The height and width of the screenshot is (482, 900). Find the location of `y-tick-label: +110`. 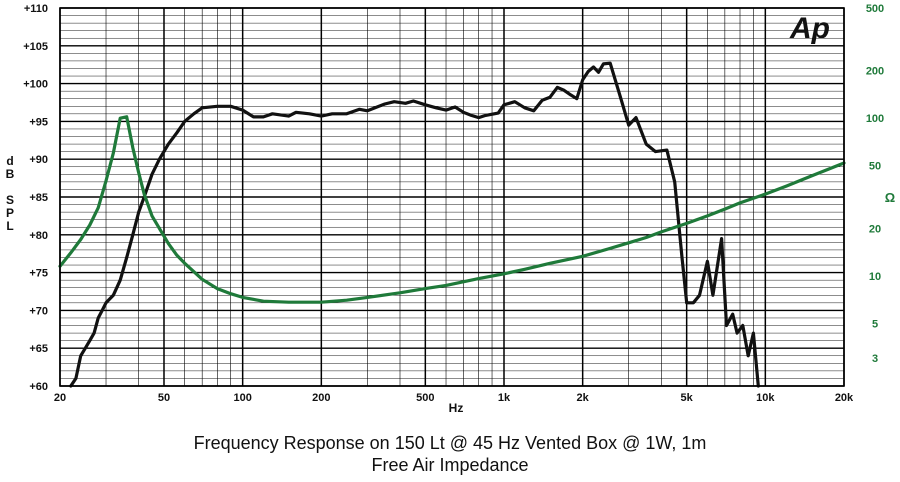

y-tick-label: +110 is located at coordinates (36, 9).